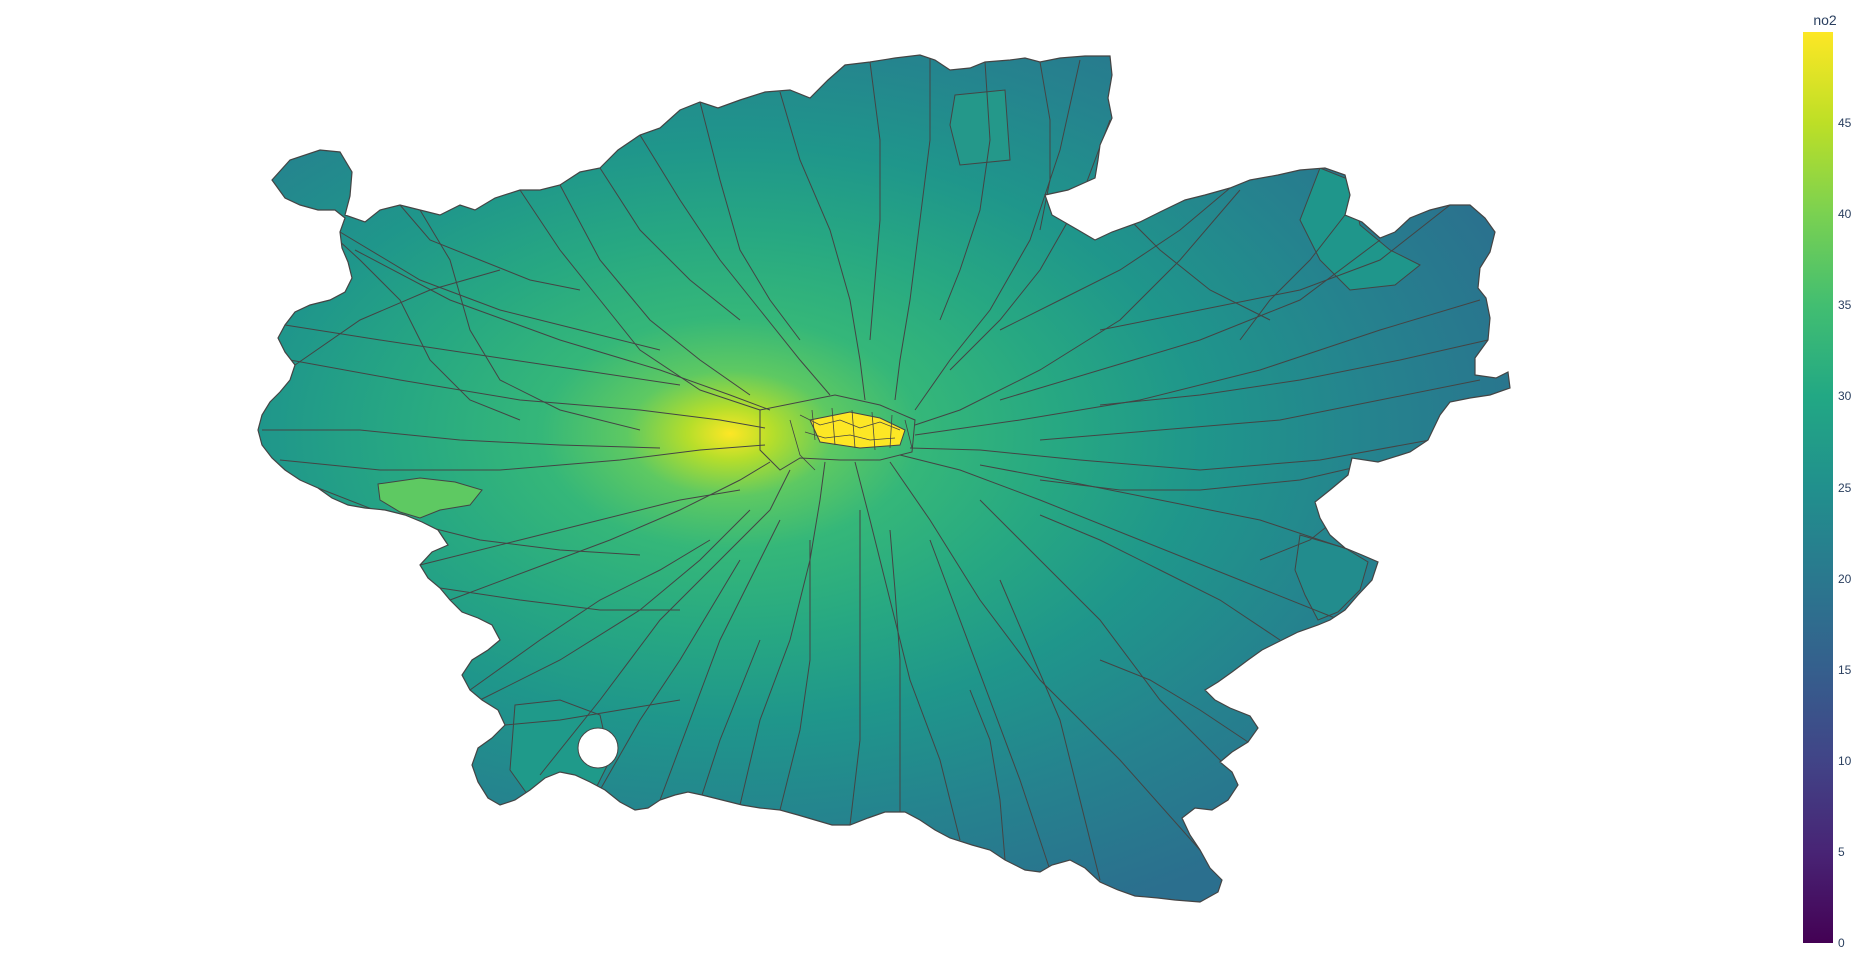 The height and width of the screenshot is (953, 1857). Describe the element at coordinates (1845, 487) in the screenshot. I see `colorbar-tick-label: 25` at that location.